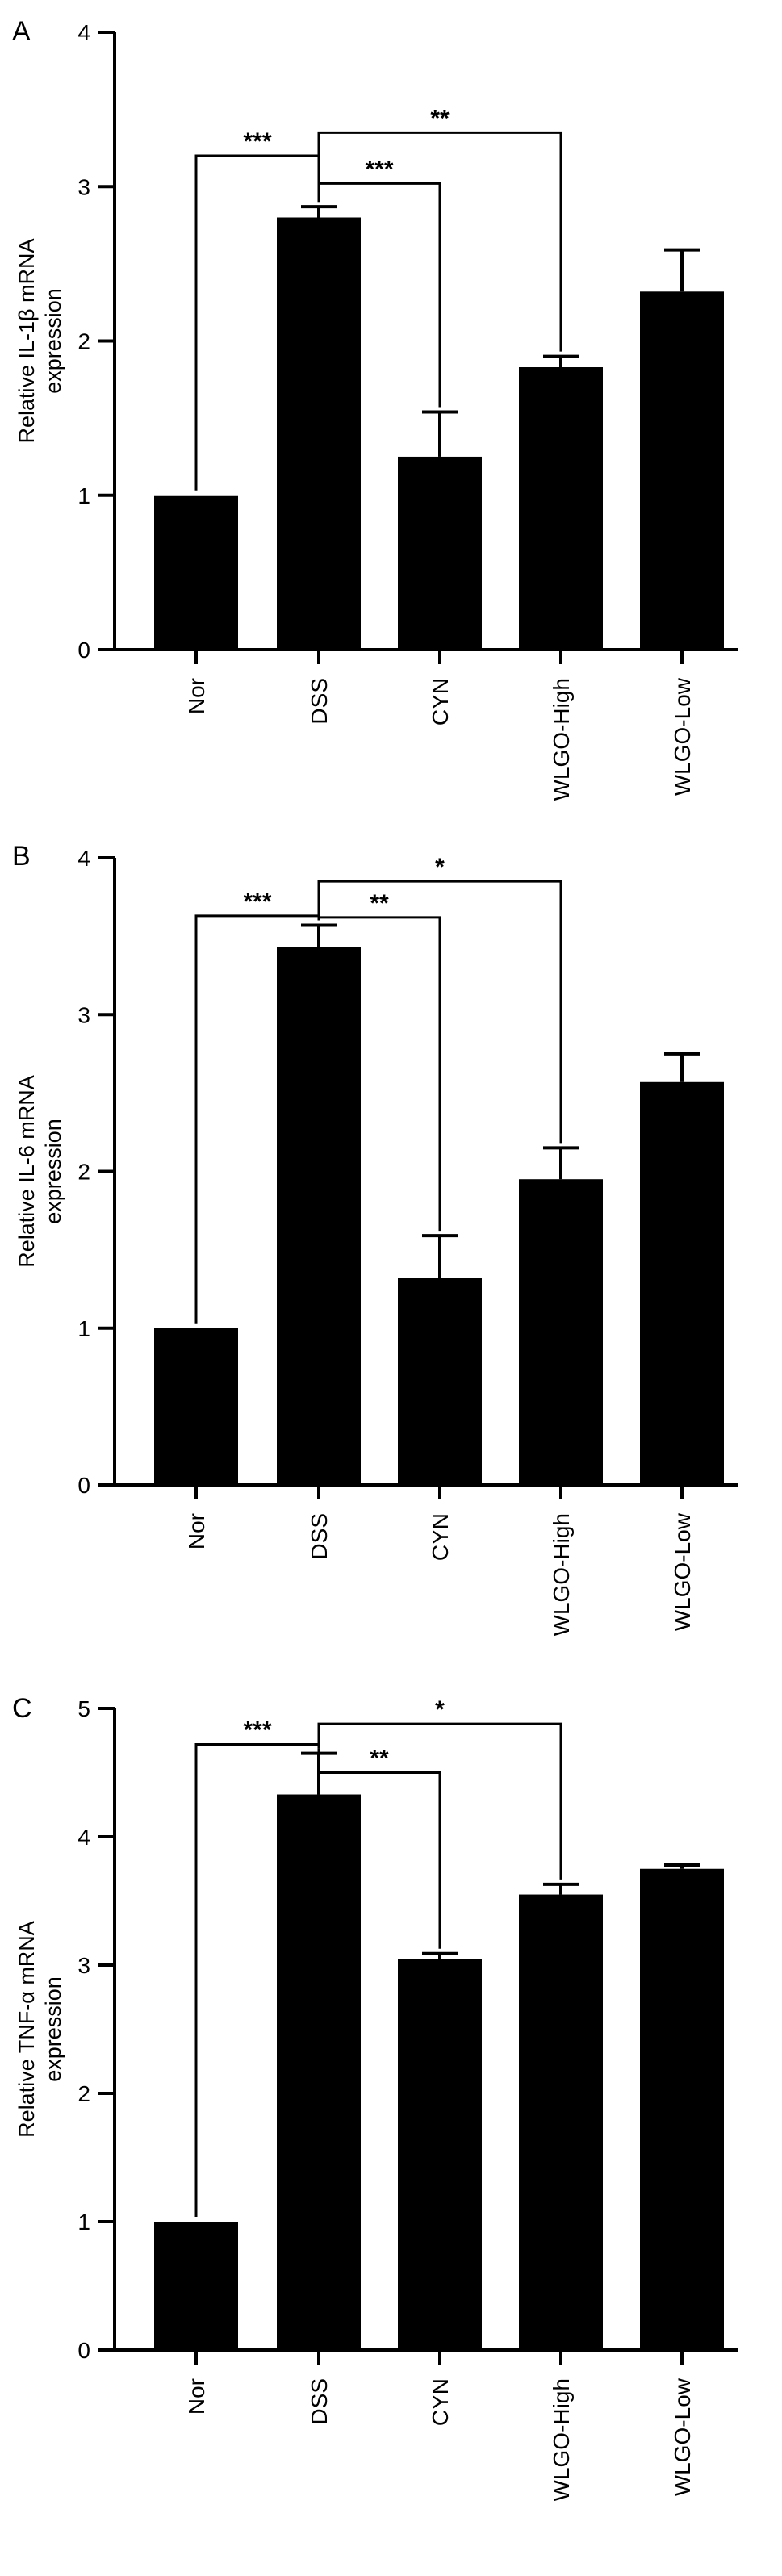 Image resolution: width=782 pixels, height=2576 pixels. What do you see at coordinates (27, 340) in the screenshot?
I see `y-axis-title-line-1: Relative IL-1β mRNA` at bounding box center [27, 340].